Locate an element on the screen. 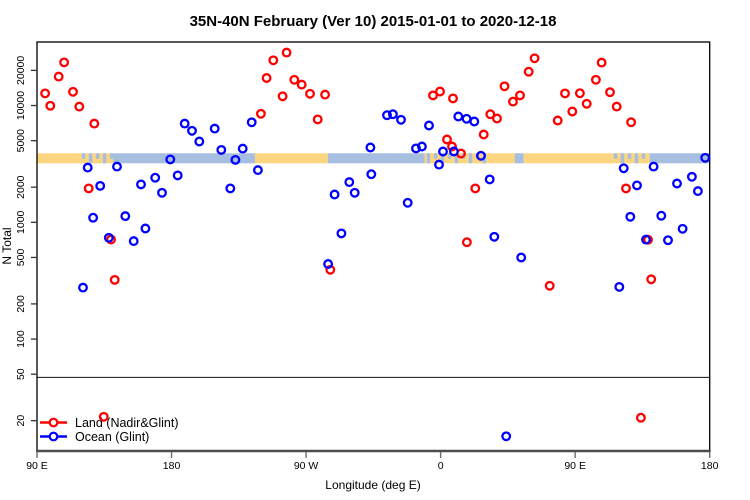  legend-symbols is located at coordinates (53, 429).